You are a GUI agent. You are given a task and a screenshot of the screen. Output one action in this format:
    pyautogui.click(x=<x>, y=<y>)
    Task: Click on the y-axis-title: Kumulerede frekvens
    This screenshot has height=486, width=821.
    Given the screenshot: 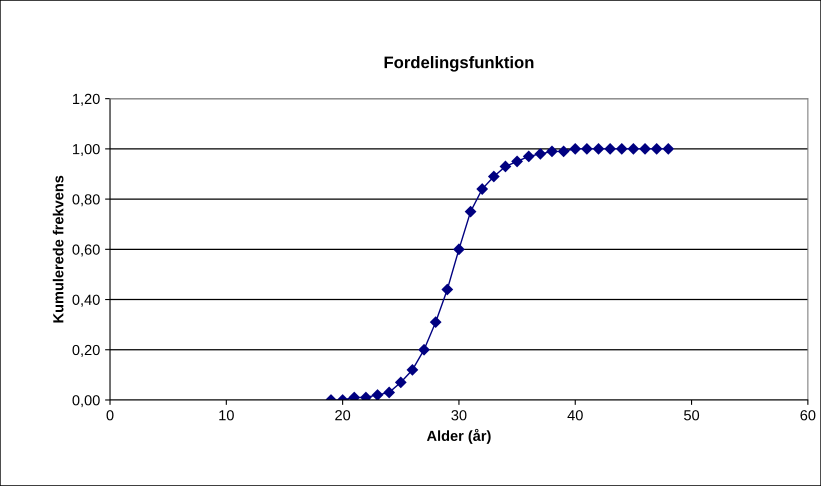 What is the action you would take?
    pyautogui.click(x=58, y=249)
    